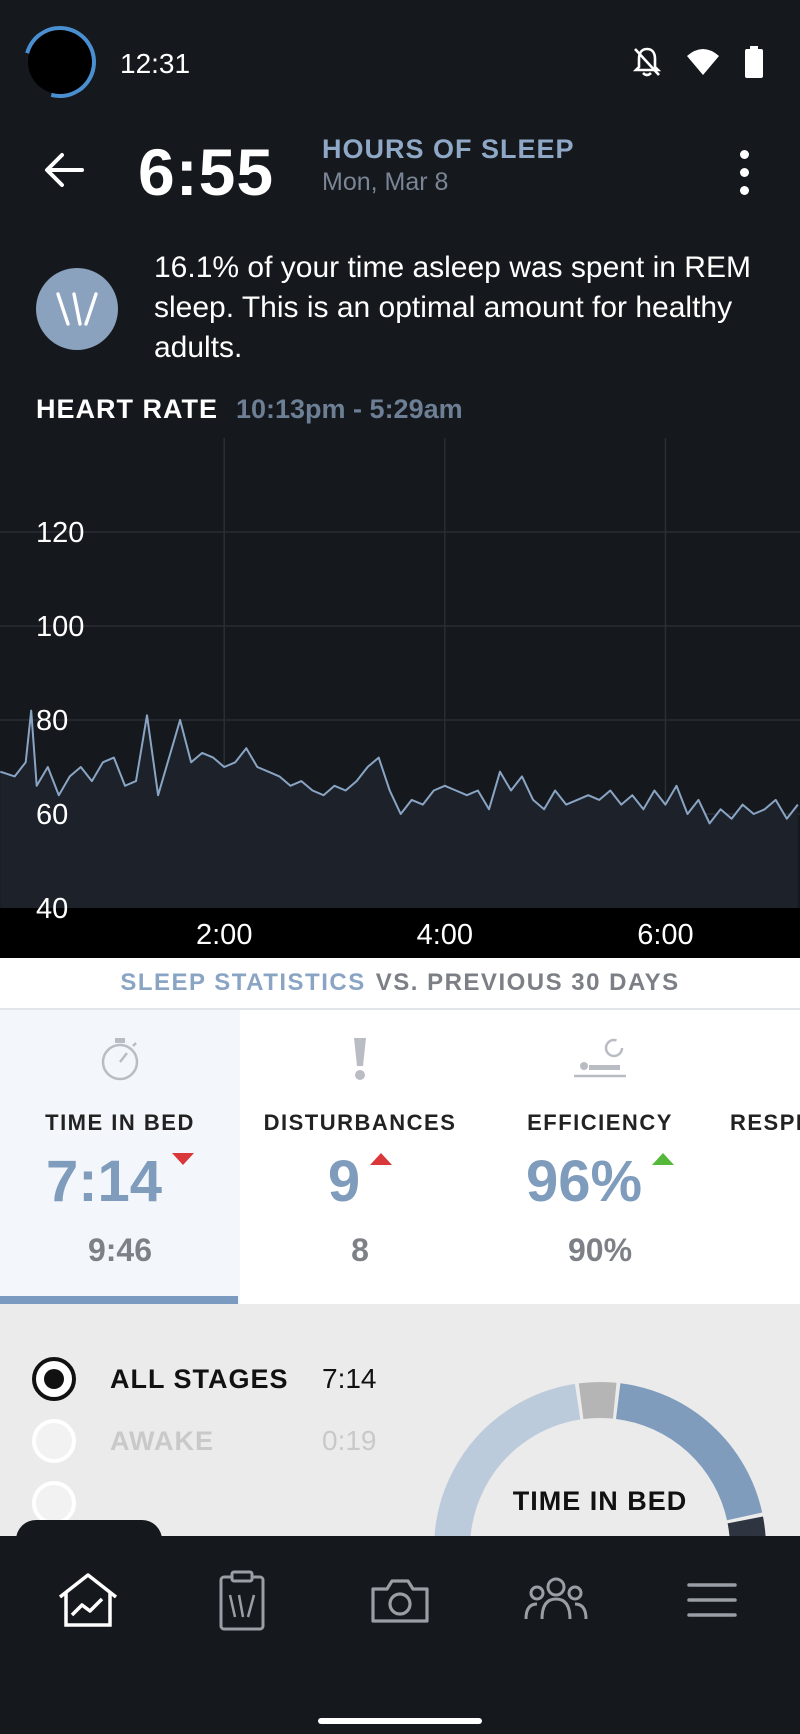 The image size is (800, 1734). I want to click on stat-card-time-in-bed: TIME IN BED 7:14 9:46, so click(120, 1157).